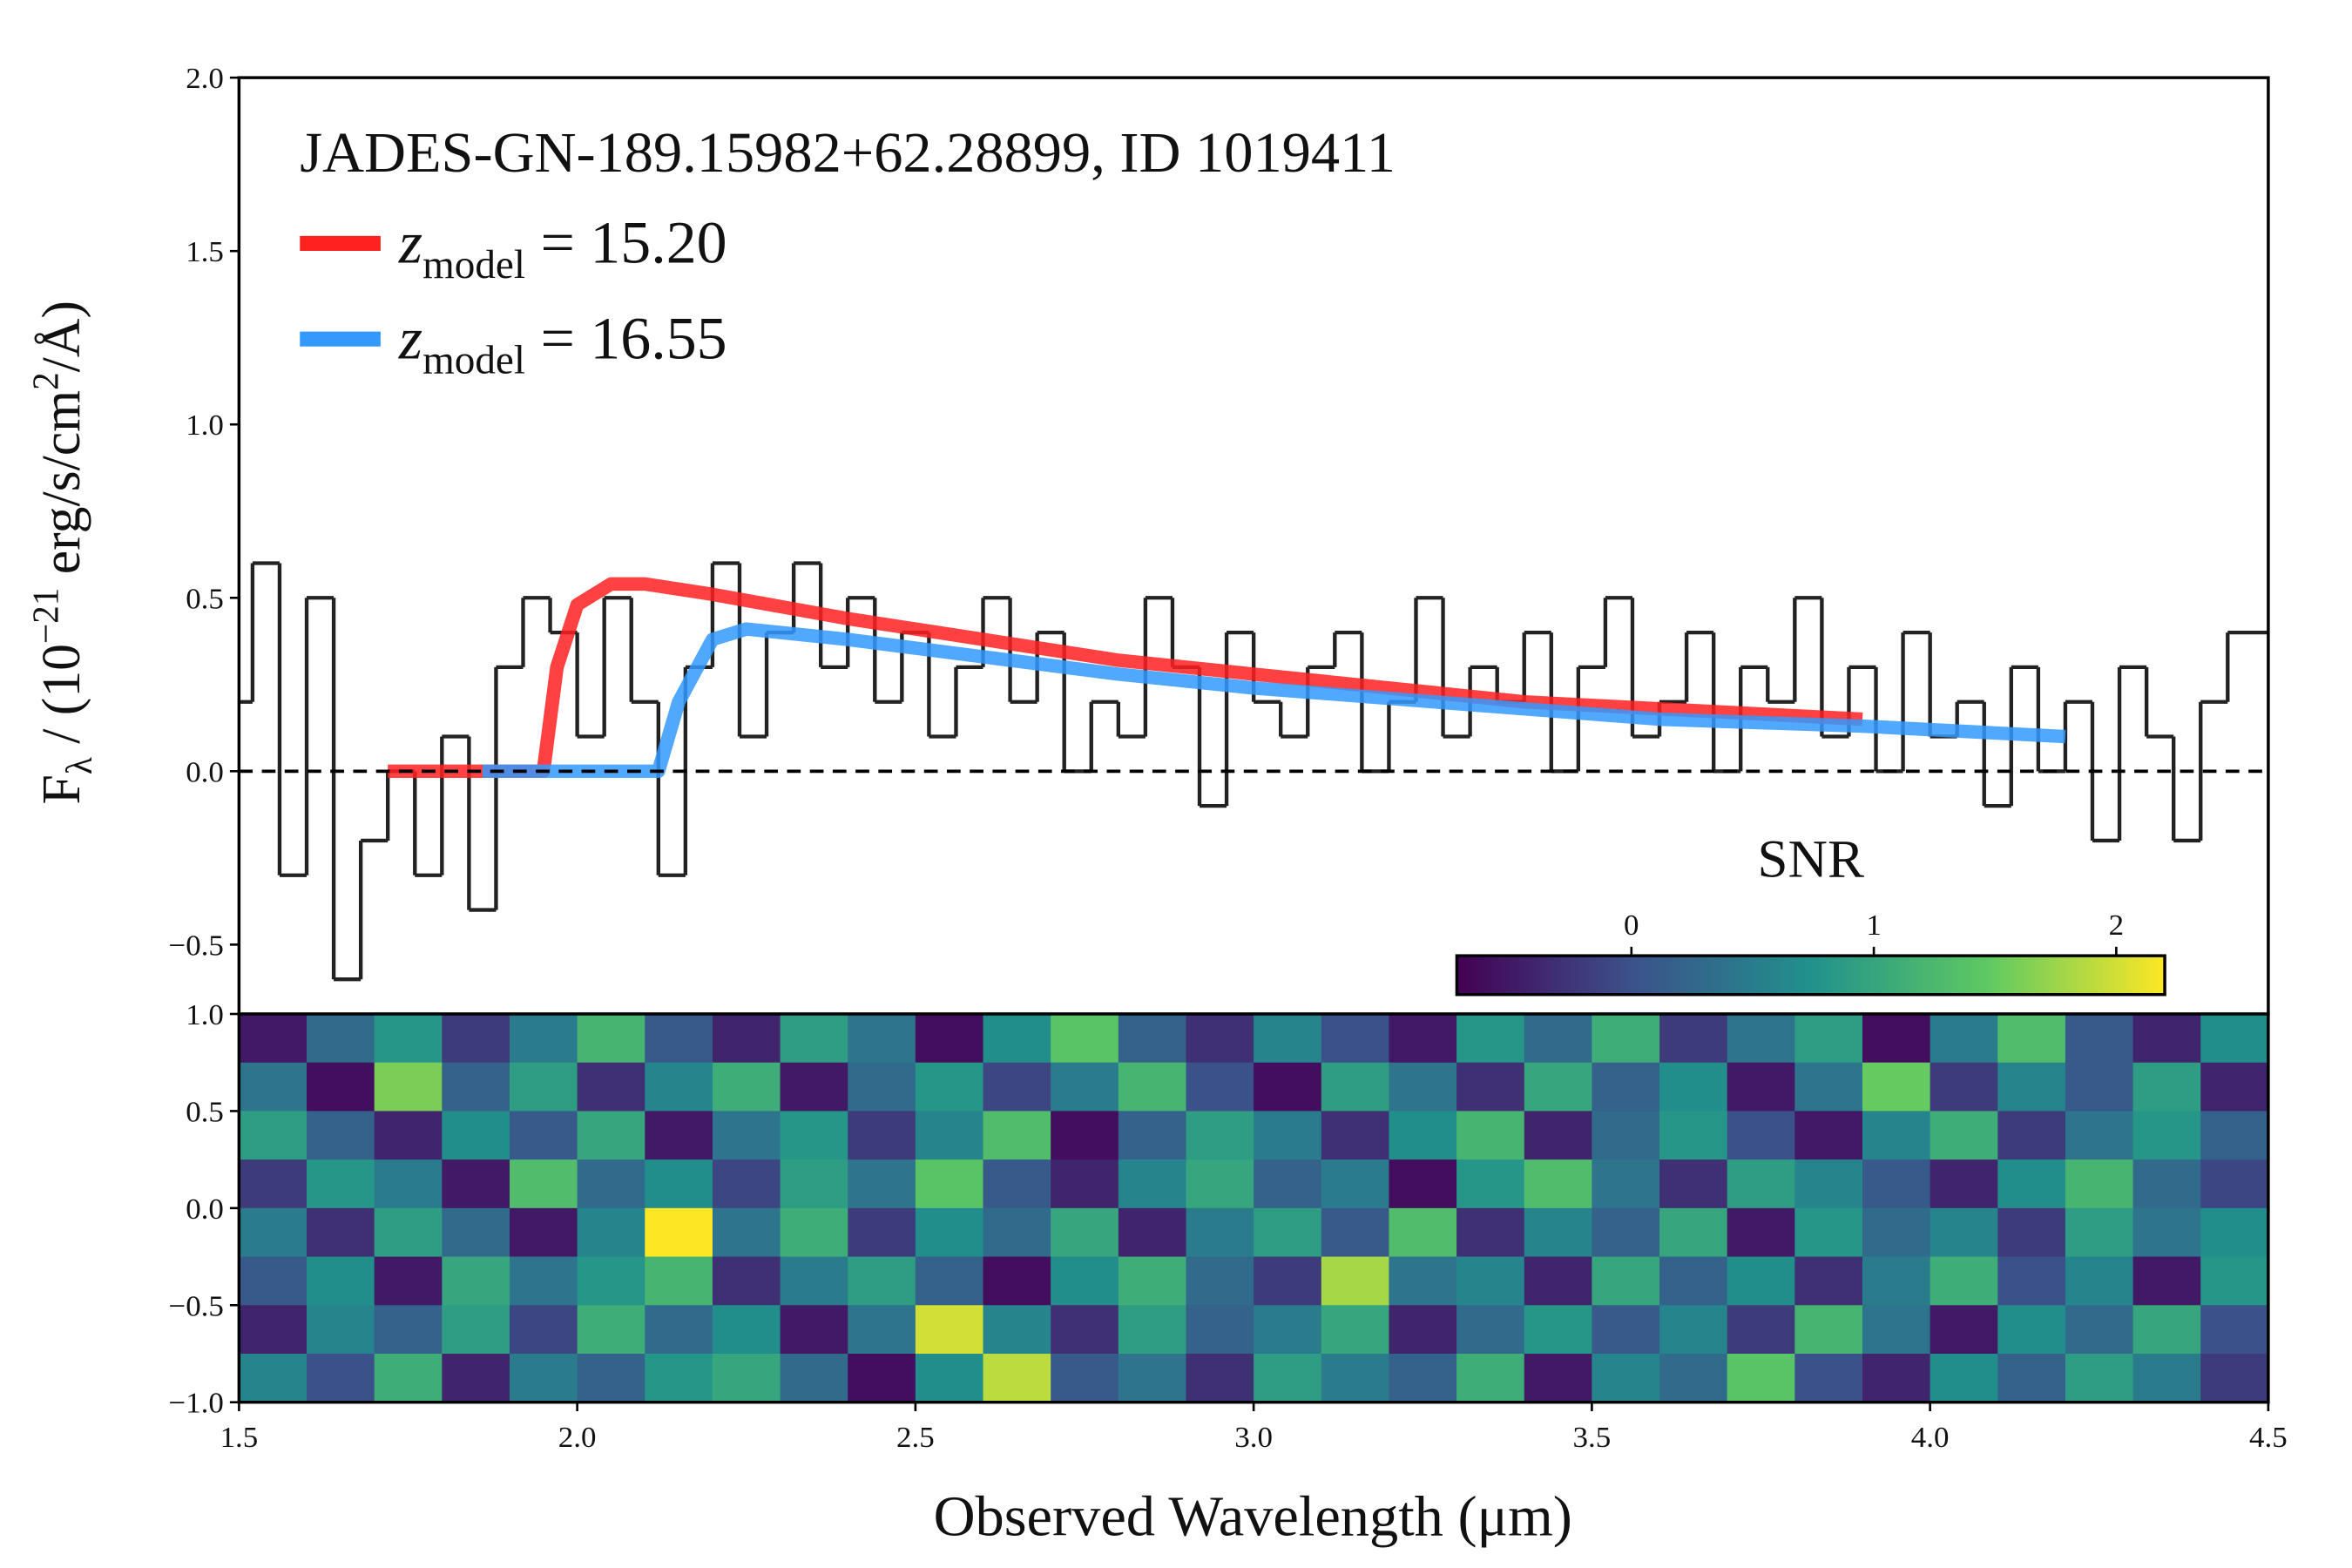 The image size is (2352, 1568). I want to click on y-tick-label: −0.5, so click(196, 1306).